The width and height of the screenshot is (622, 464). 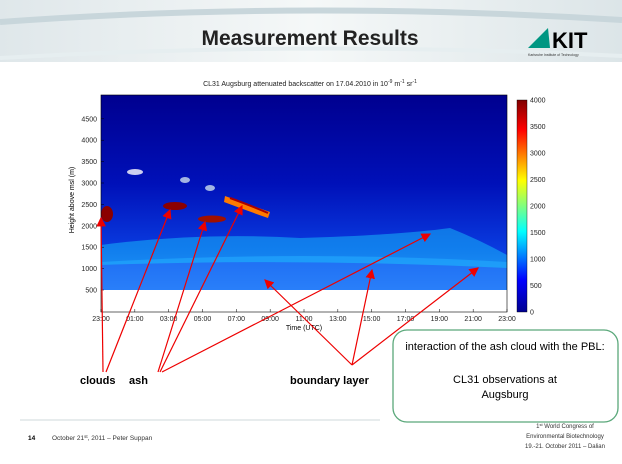 What do you see at coordinates (538, 154) in the screenshot?
I see `colorbar-tick-label: 3000` at bounding box center [538, 154].